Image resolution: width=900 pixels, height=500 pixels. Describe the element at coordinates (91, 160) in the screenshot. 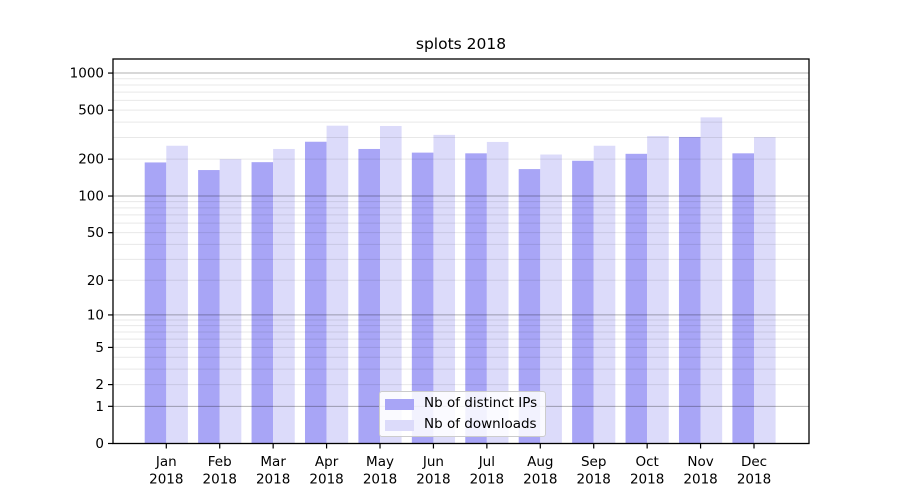

I see `y-tick-label: 200` at that location.